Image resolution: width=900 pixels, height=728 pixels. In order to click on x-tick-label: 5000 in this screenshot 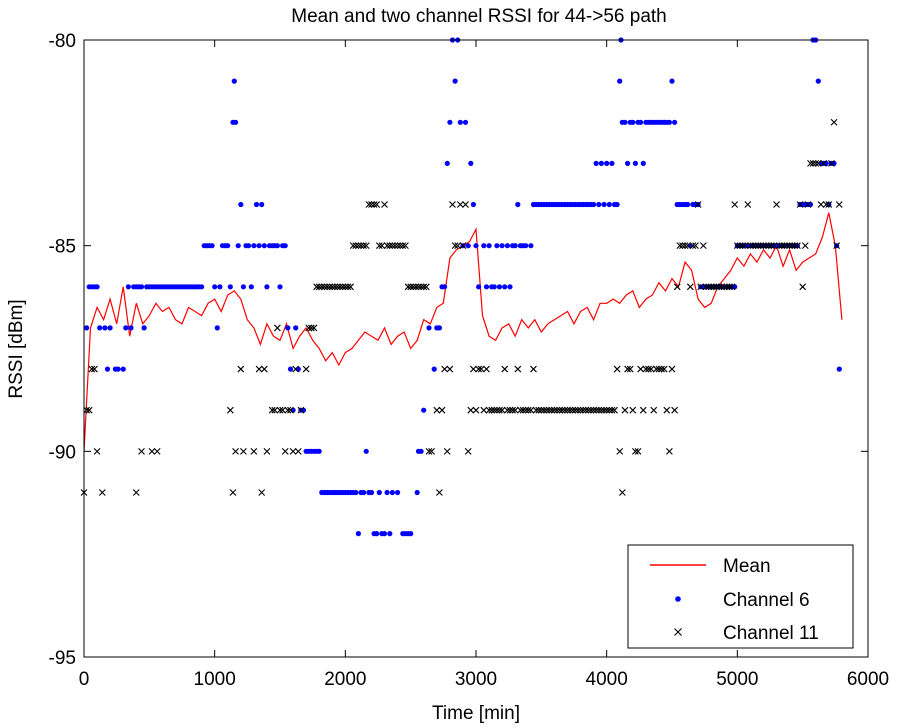, I will do `click(737, 679)`.